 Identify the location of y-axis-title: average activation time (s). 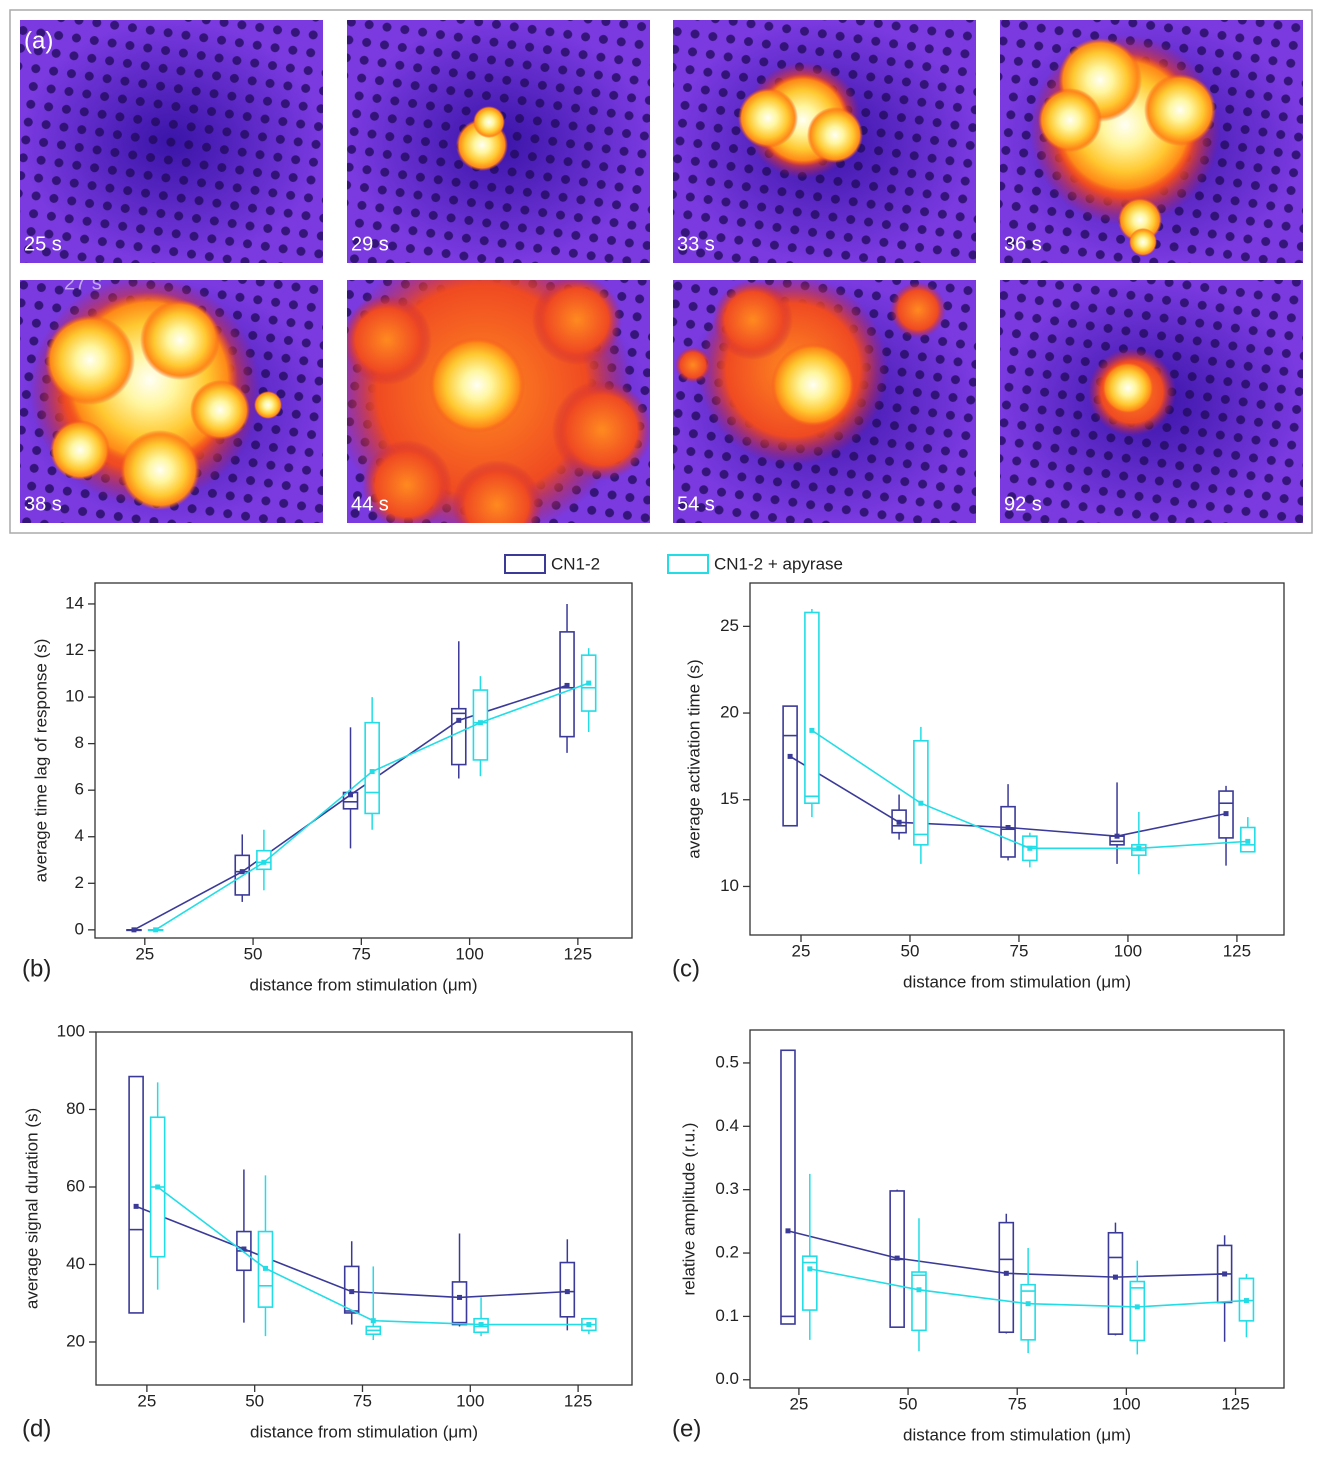
(693, 758).